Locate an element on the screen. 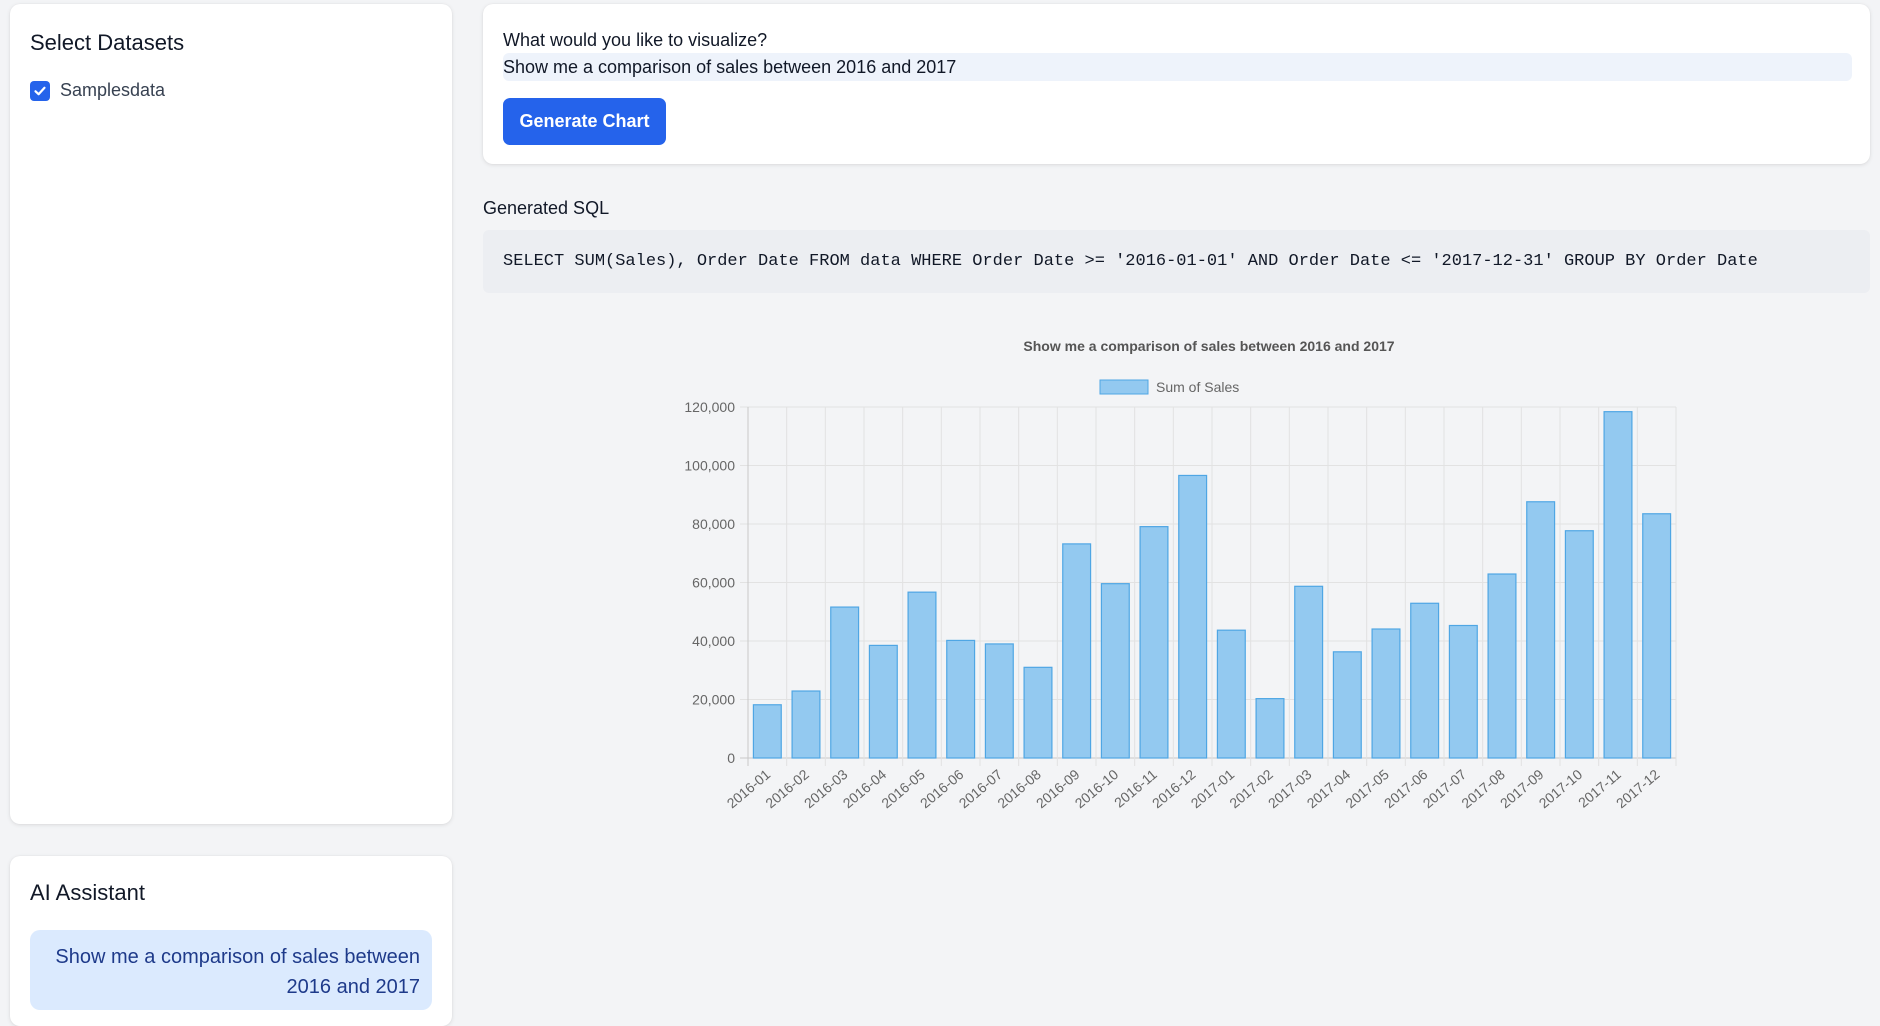 The image size is (1880, 1026). x-tick-label: 2017-12 is located at coordinates (1638, 788).